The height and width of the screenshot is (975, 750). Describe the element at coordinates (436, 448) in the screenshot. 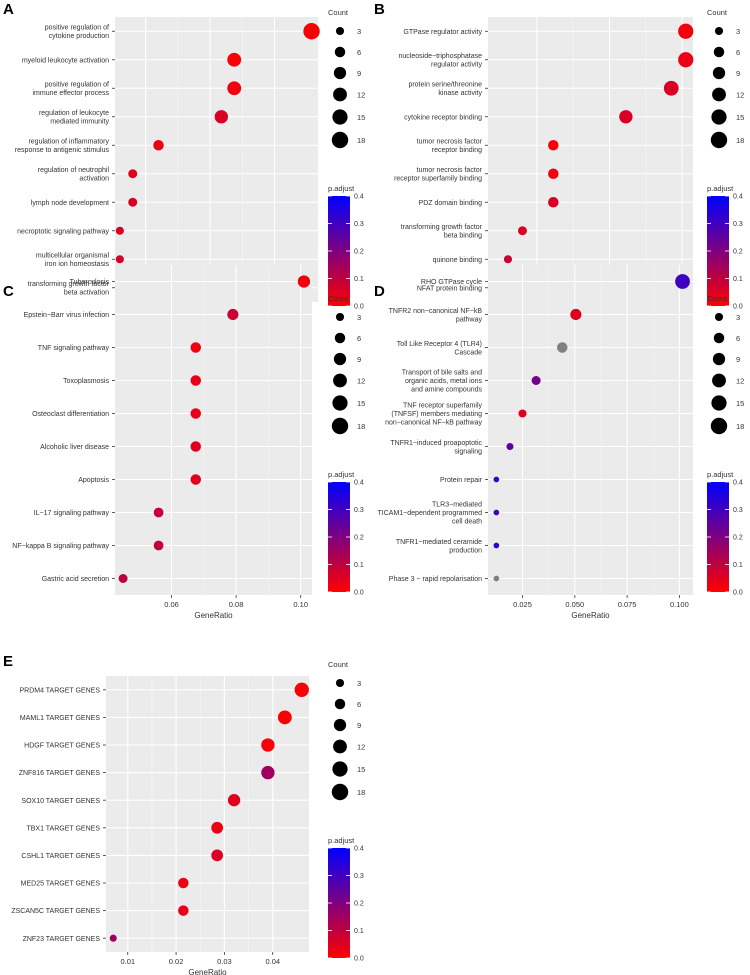

I see `y-tick-label: TNFR1−induced proapoptotic signaling` at that location.